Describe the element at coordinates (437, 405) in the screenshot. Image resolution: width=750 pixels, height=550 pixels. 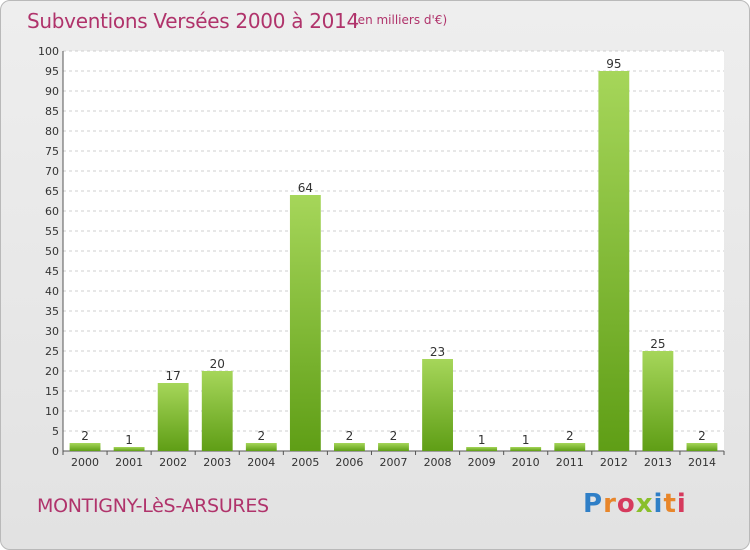
I see `bar-2008` at that location.